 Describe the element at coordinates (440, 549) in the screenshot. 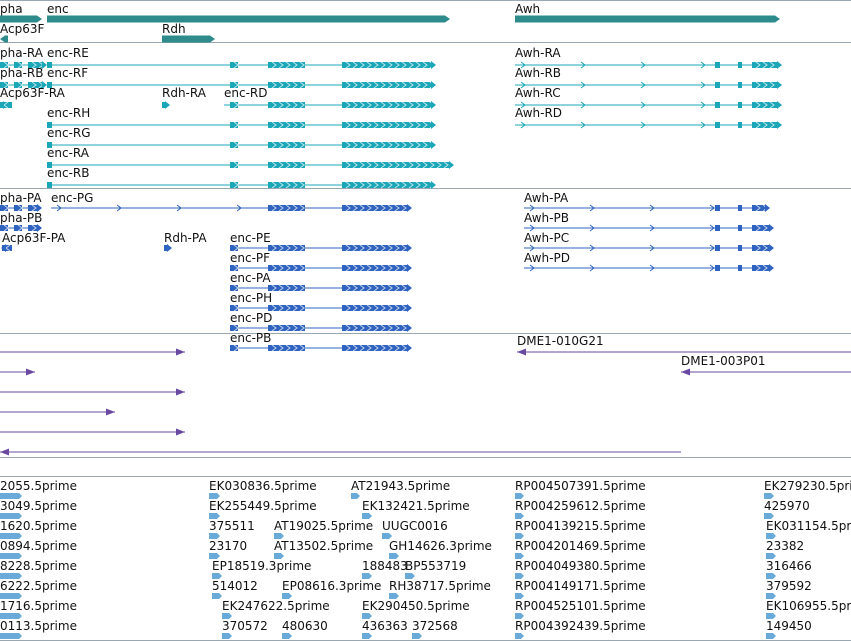

I see `feature-ests-GH14626.3prime: GH14626.3prime` at that location.